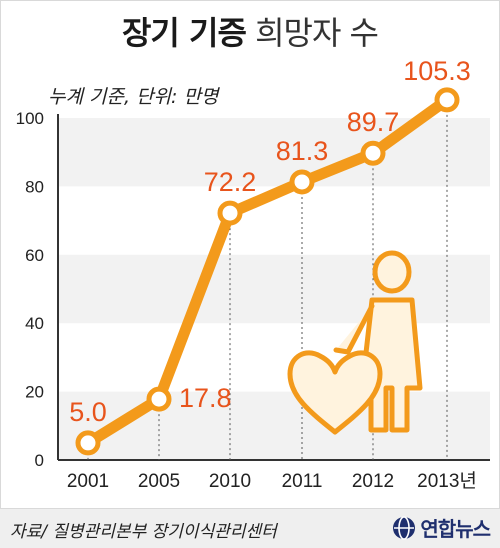 The image size is (500, 548). Describe the element at coordinates (30, 289) in the screenshot. I see `y-tick-labels: 0 20 40 60 80 100` at that location.